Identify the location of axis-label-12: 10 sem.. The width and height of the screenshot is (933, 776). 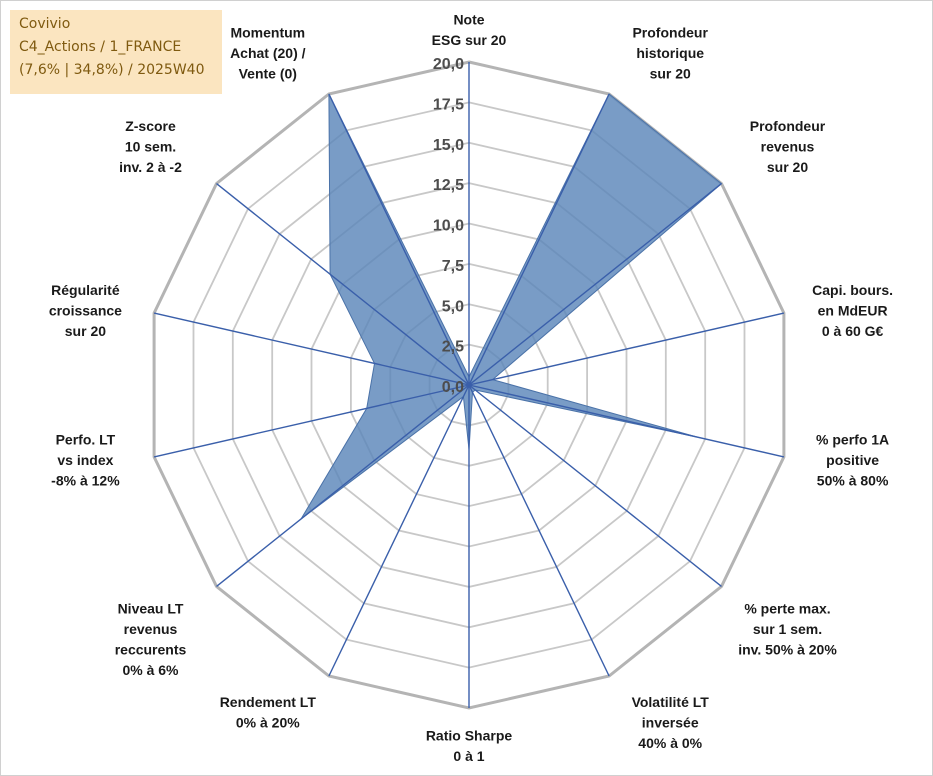
(150, 146).